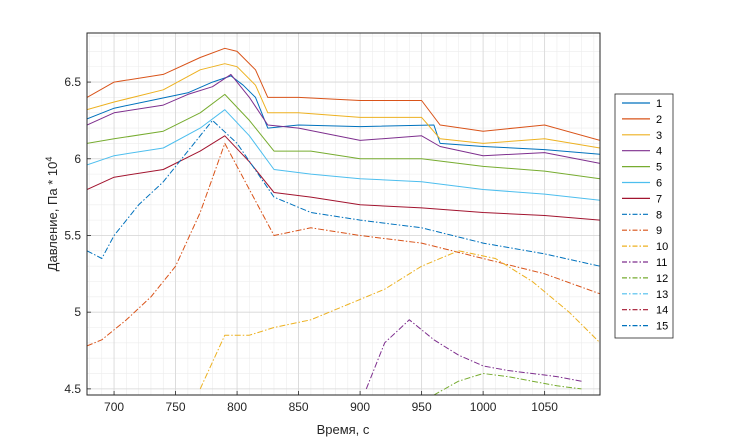 The width and height of the screenshot is (739, 446). I want to click on x-tick-label: 800, so click(237, 407).